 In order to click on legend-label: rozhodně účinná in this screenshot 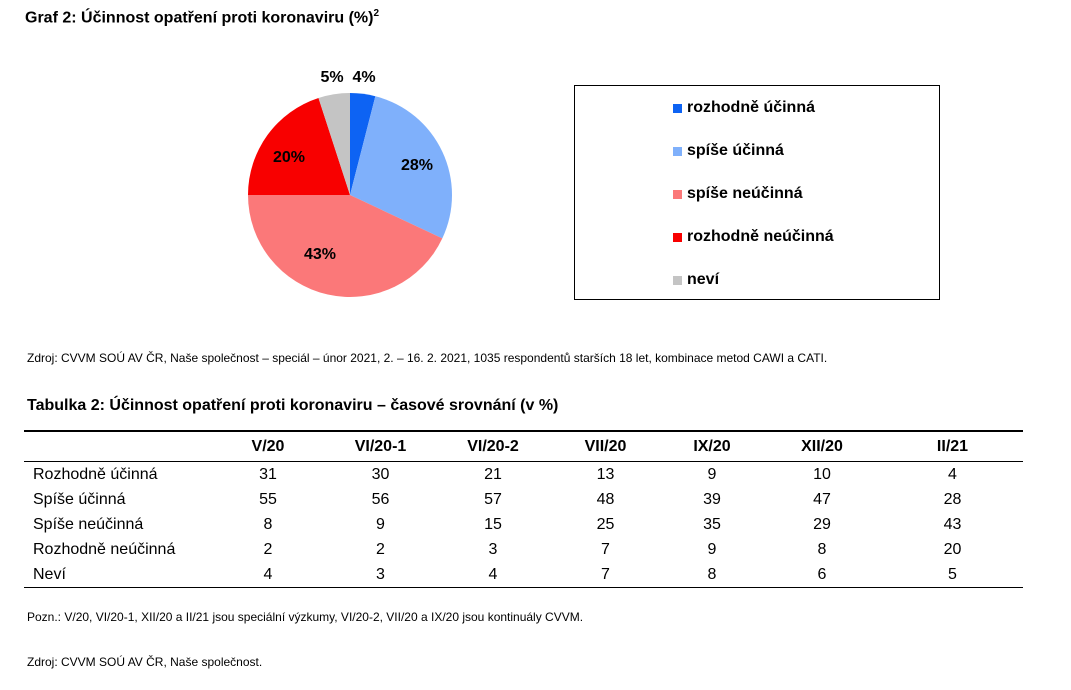, I will do `click(751, 107)`.